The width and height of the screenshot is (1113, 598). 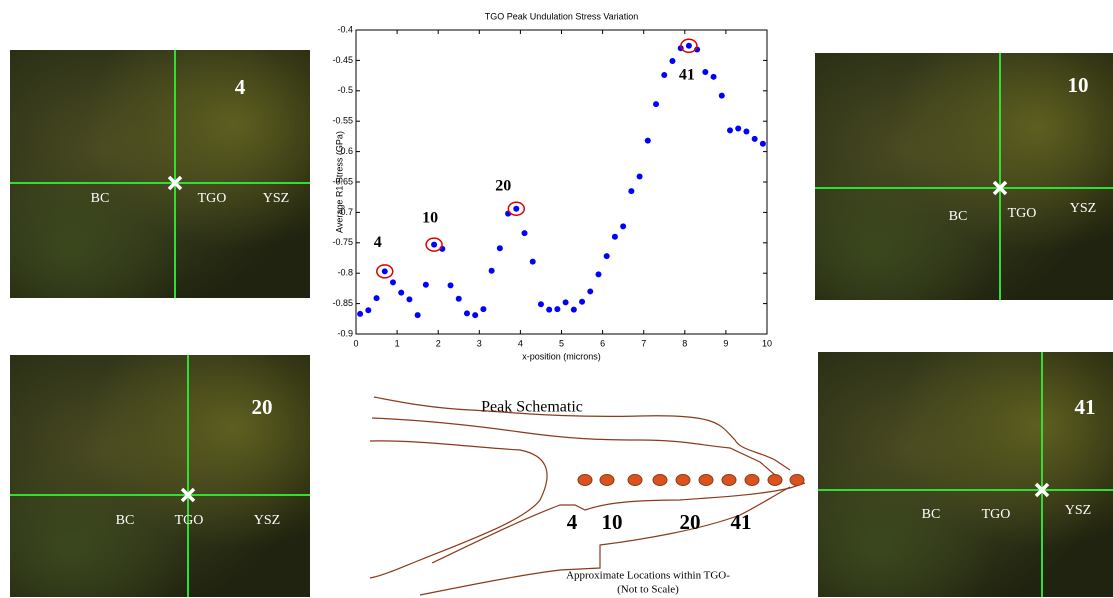 What do you see at coordinates (345, 273) in the screenshot?
I see `y-tick-label: -0.8` at bounding box center [345, 273].